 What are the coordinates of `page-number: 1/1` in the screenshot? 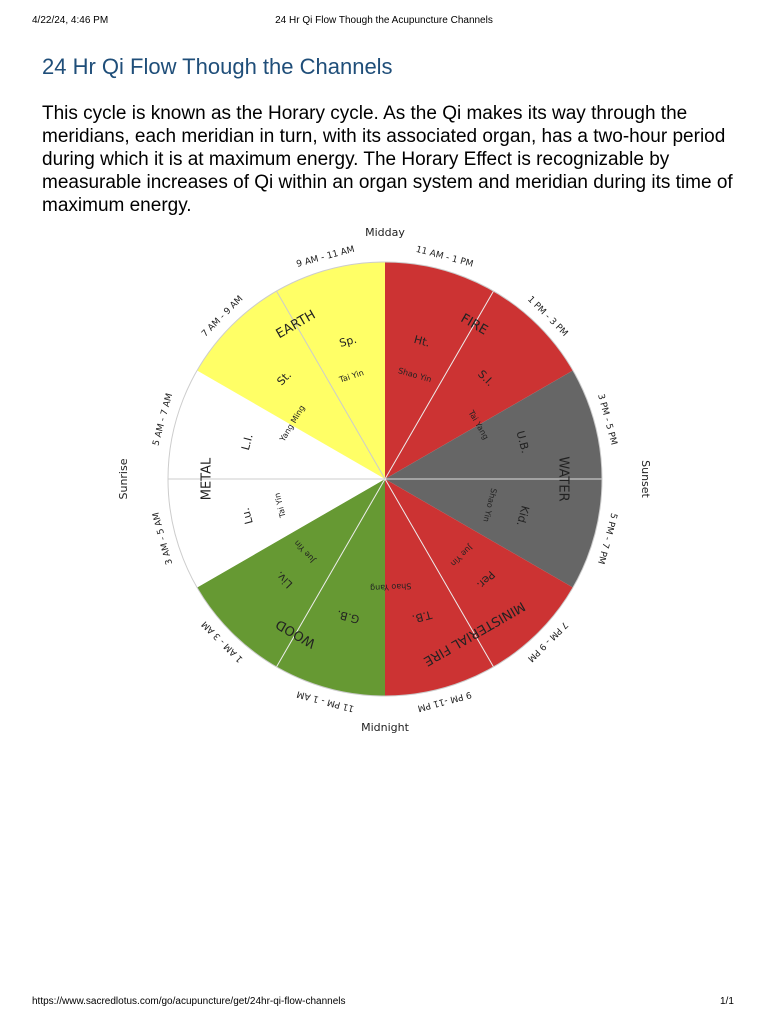 It's located at (727, 1001).